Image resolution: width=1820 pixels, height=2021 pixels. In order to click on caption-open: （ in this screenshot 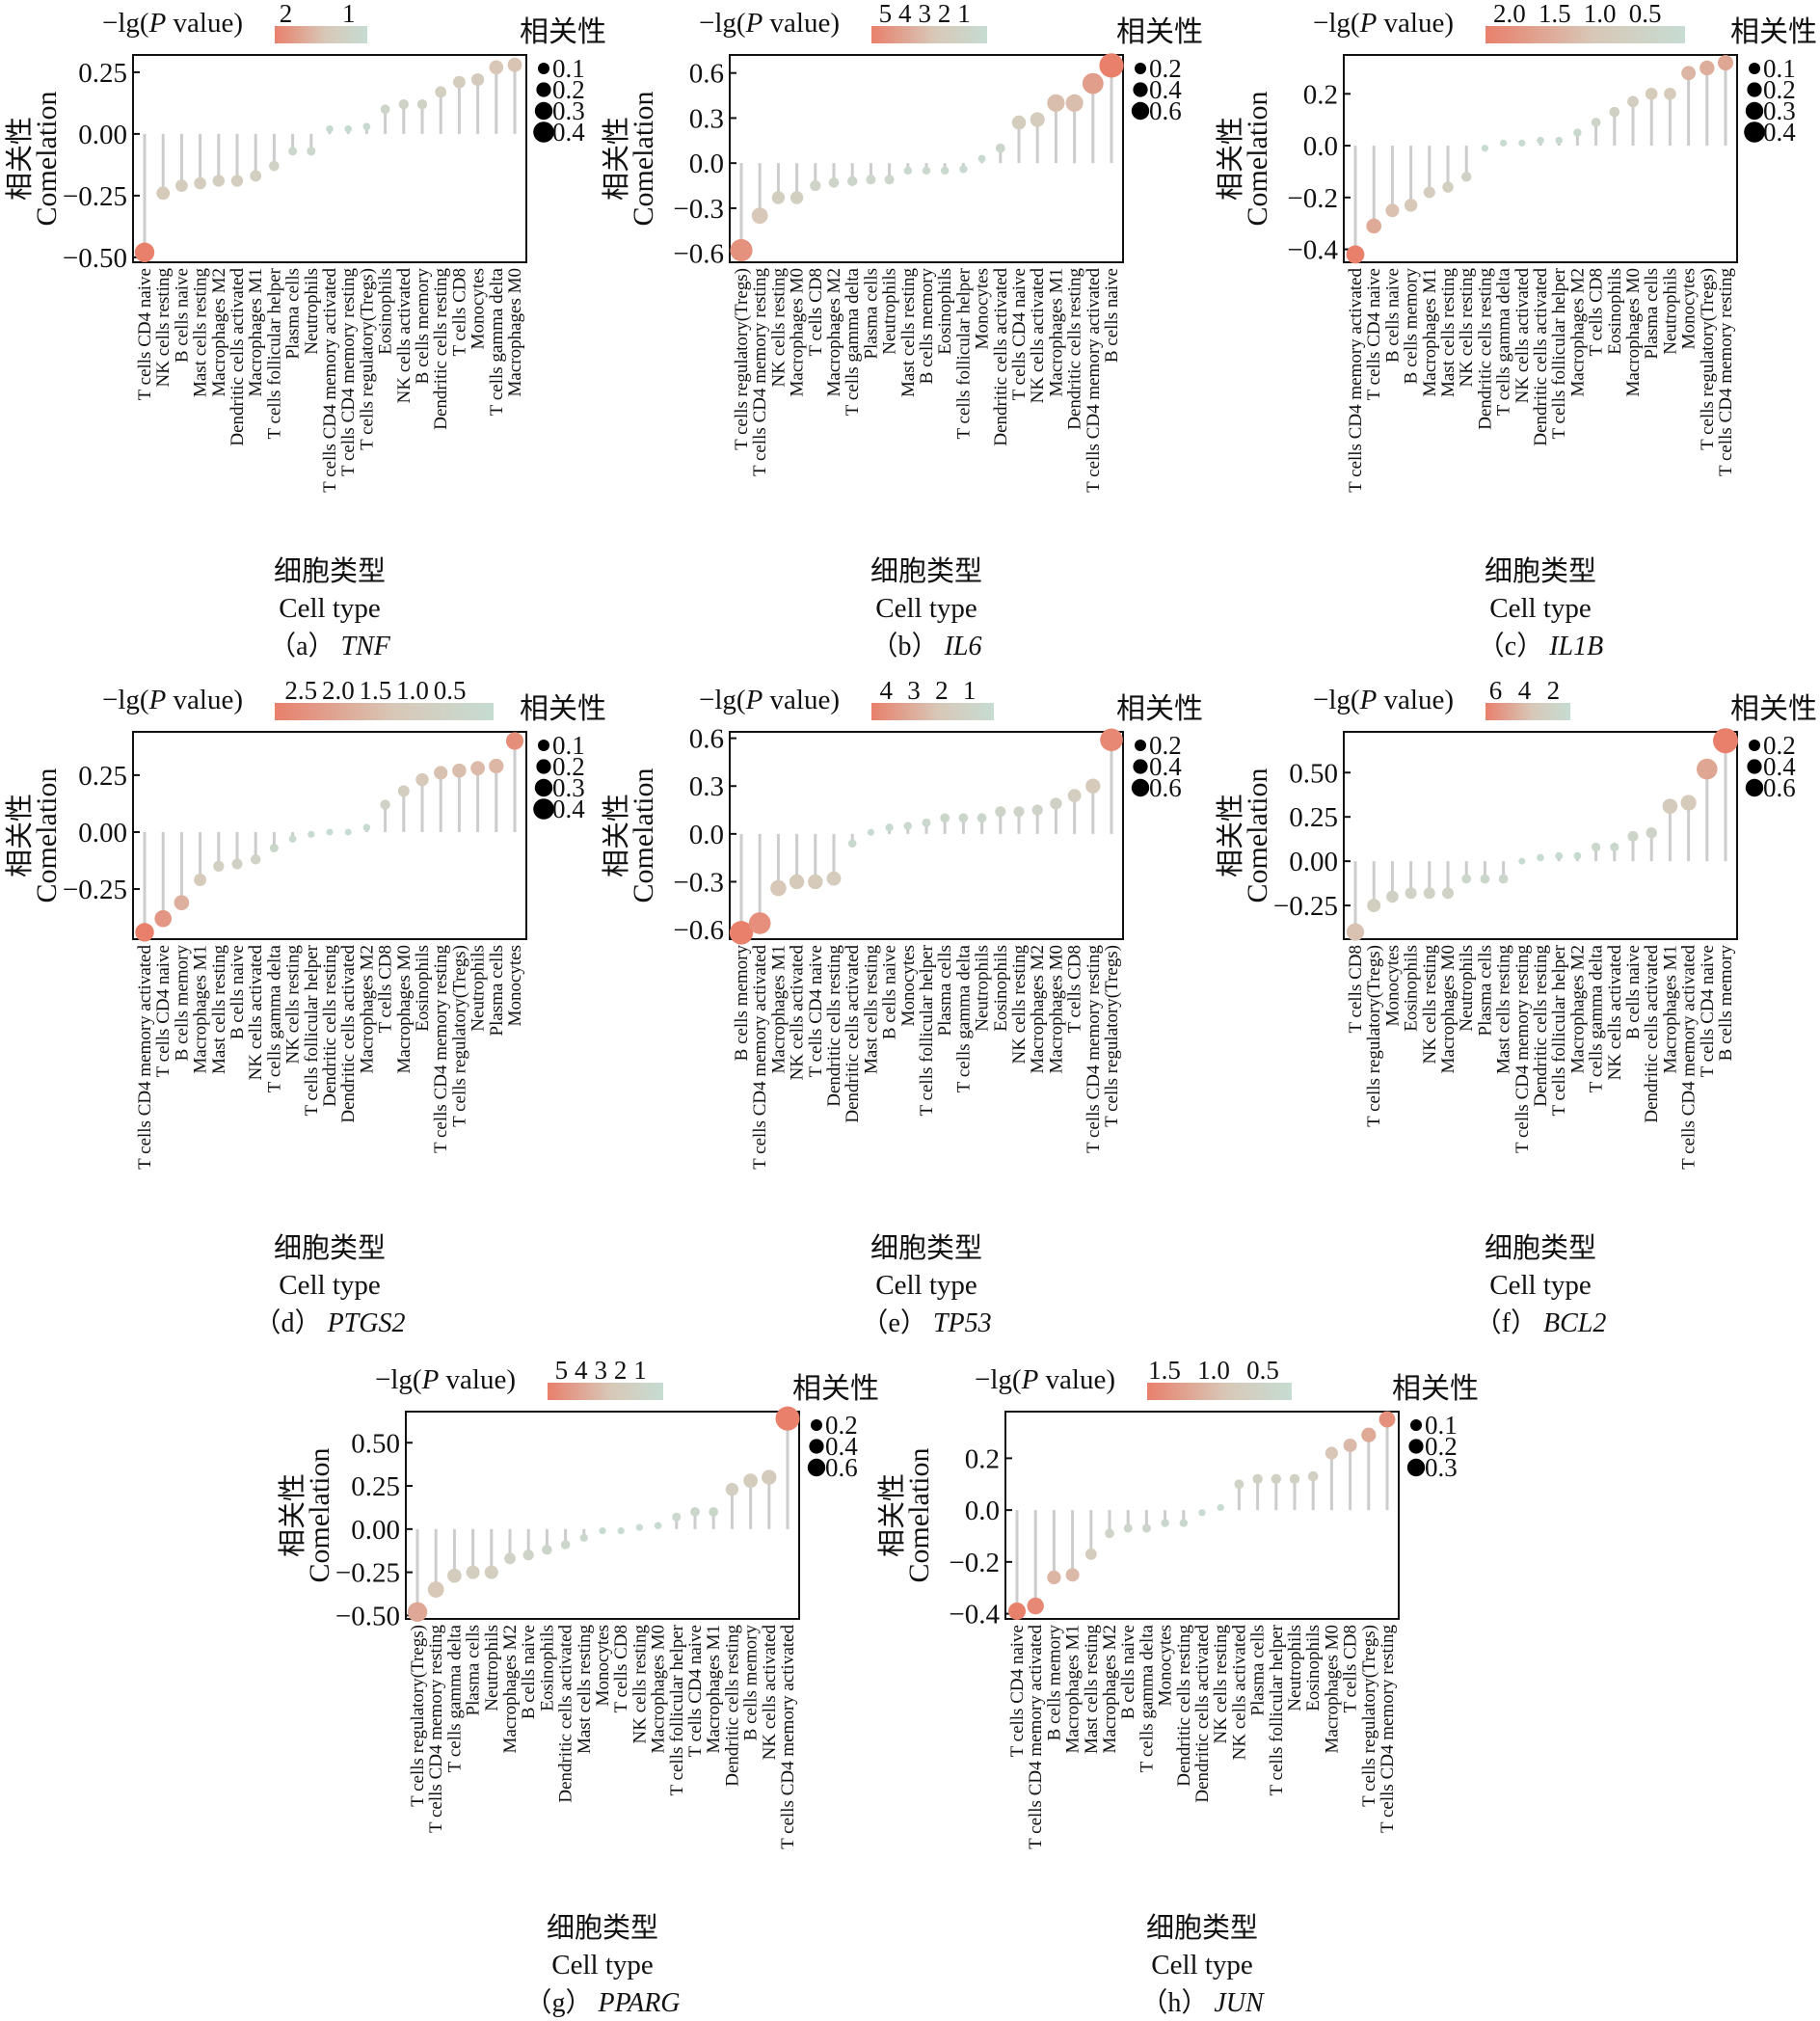, I will do `click(283, 646)`.